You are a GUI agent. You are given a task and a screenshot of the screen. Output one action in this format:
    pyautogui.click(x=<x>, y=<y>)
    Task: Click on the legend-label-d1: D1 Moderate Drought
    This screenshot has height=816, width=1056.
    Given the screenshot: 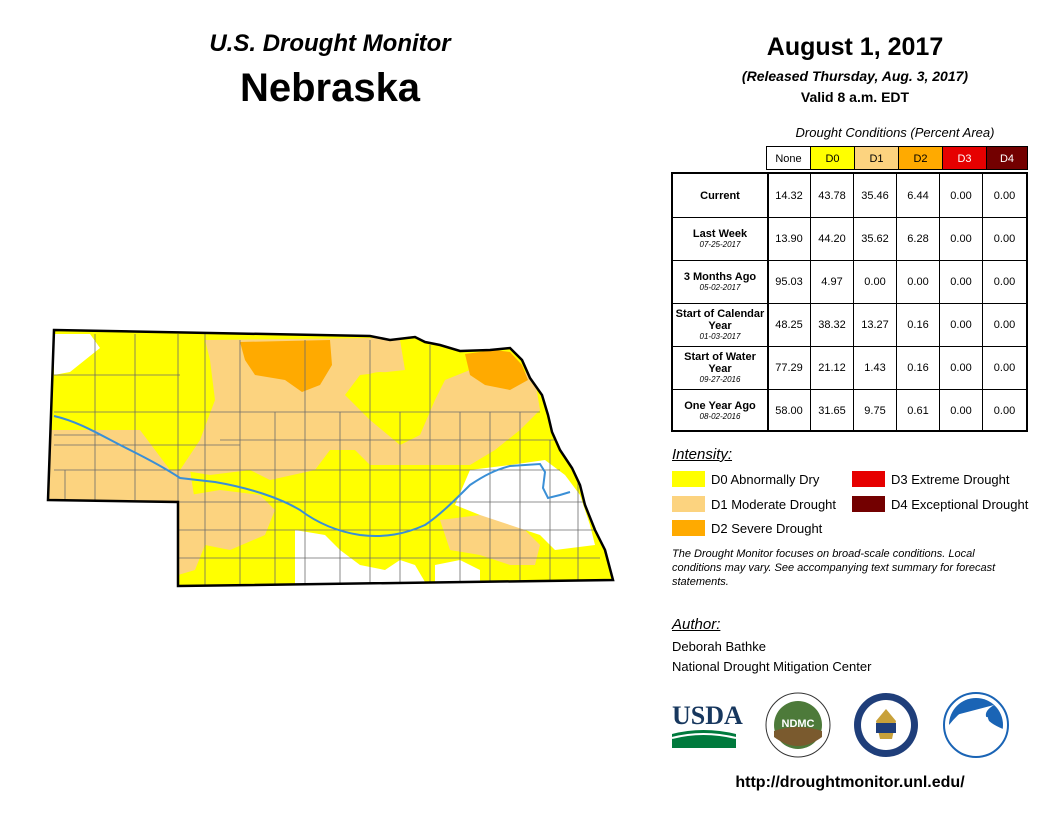 What is the action you would take?
    pyautogui.click(x=774, y=504)
    